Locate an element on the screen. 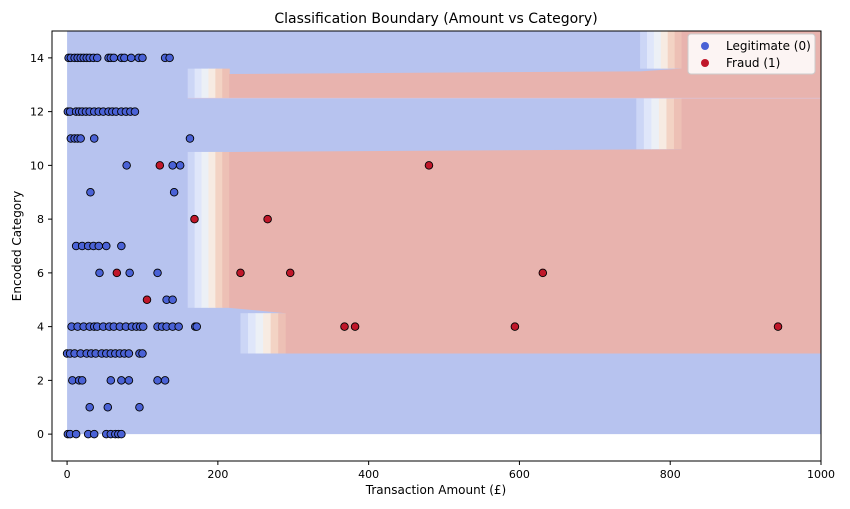  x-axis-label: Transaction Amount (£) is located at coordinates (435, 490).